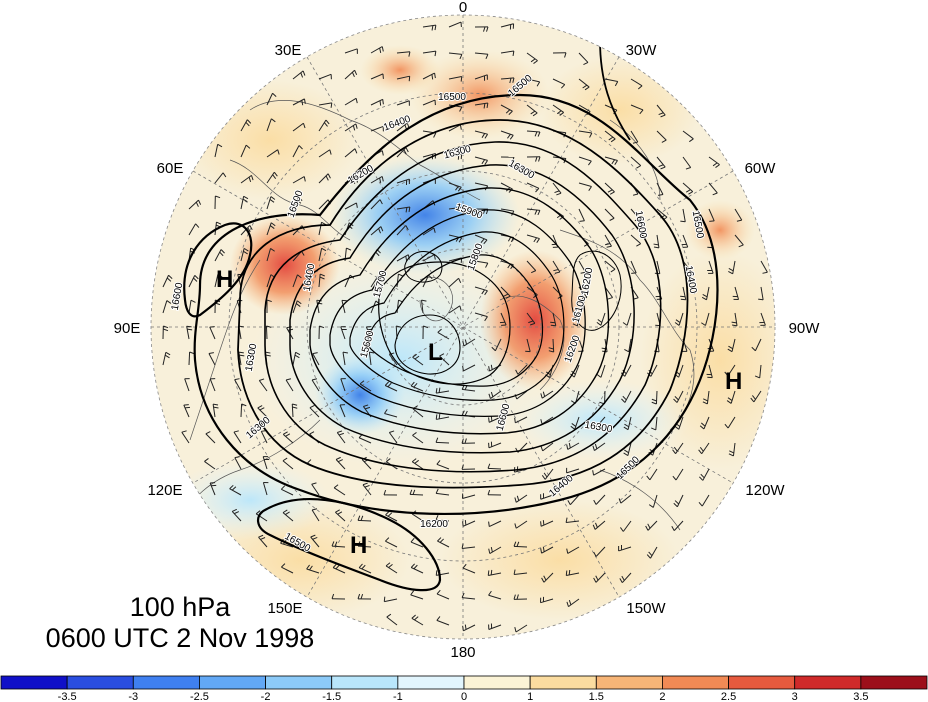 The height and width of the screenshot is (702, 928). Describe the element at coordinates (464, 696) in the screenshot. I see `colorbar-label: 0` at that location.